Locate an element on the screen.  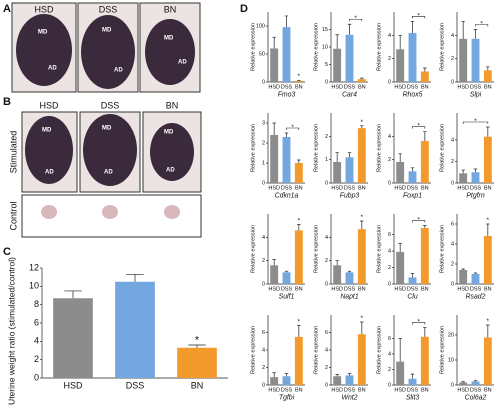
y-tick-label: 8 is located at coordinates (36, 304).